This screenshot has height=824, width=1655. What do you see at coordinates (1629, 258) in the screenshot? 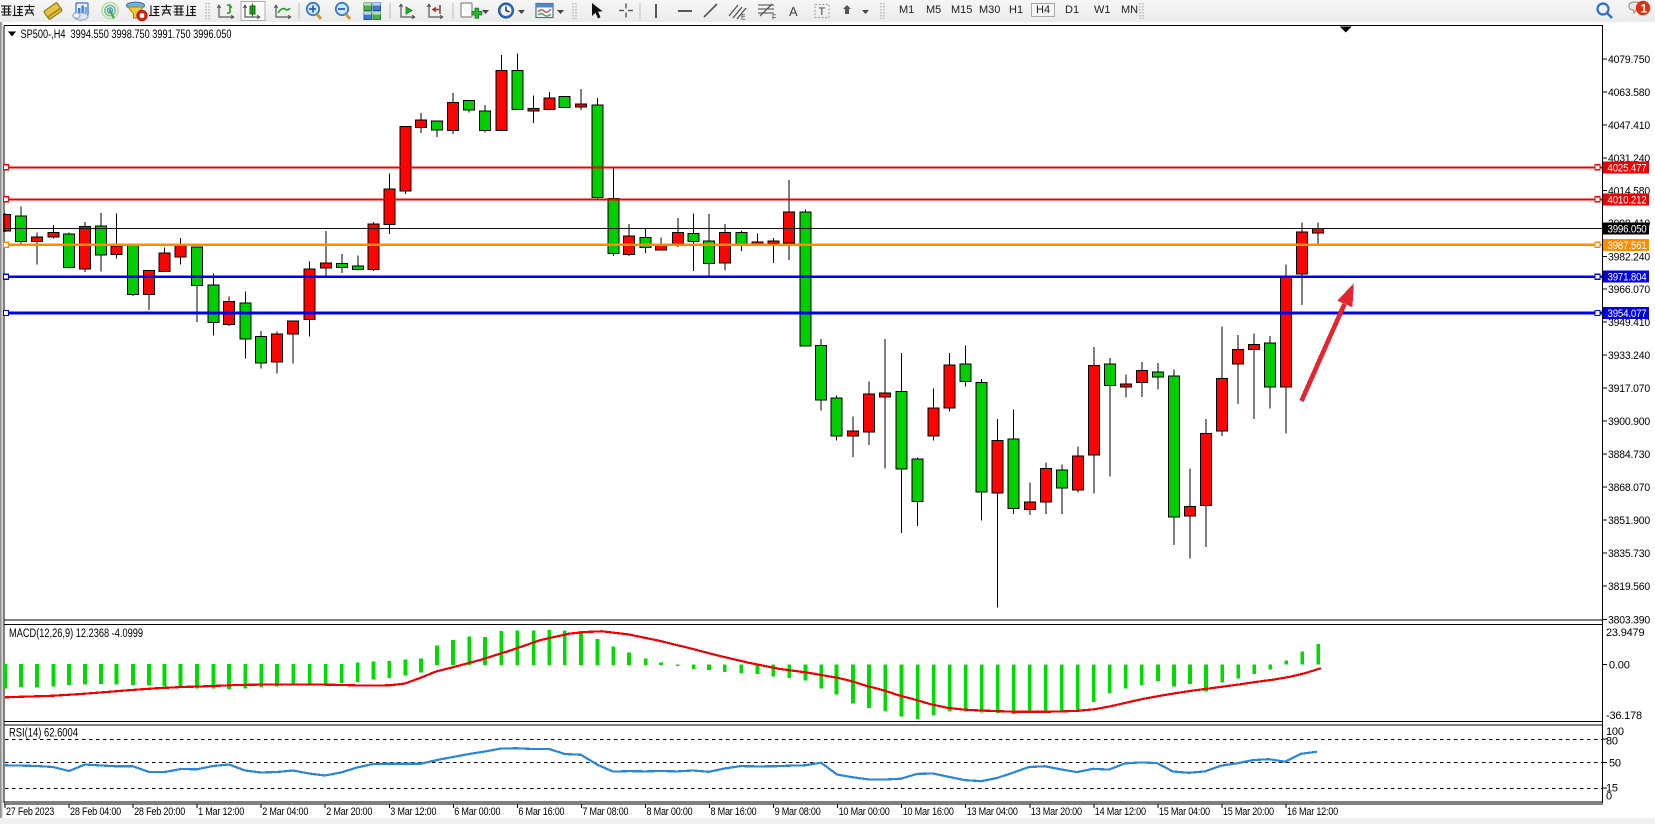
I see `svg-text: 3982.240` at bounding box center [1629, 258].